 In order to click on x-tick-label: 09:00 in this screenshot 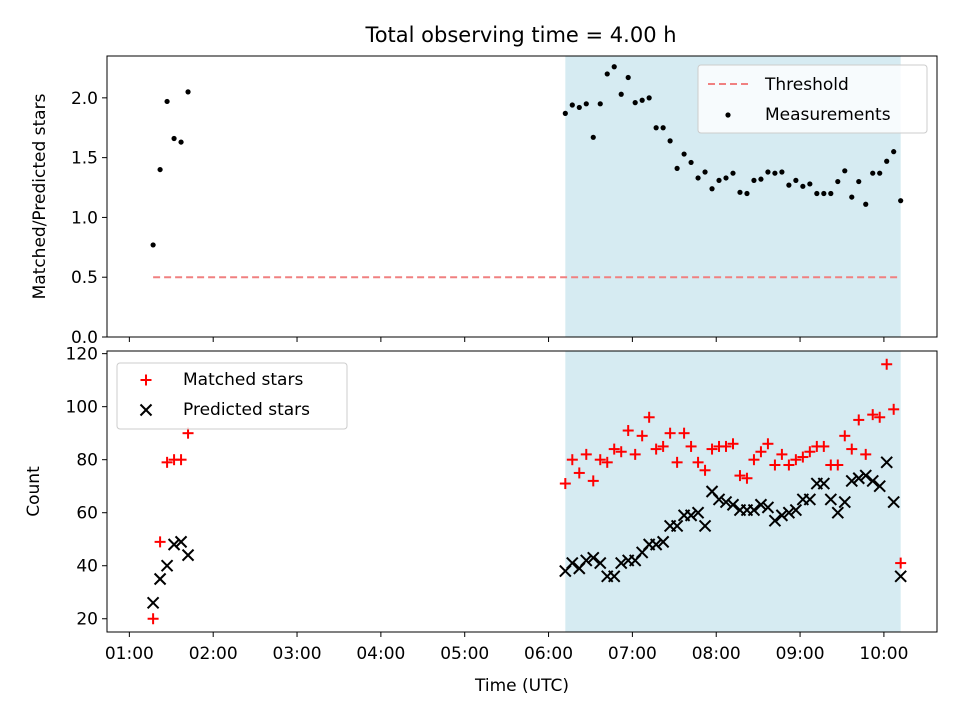, I will do `click(800, 654)`.